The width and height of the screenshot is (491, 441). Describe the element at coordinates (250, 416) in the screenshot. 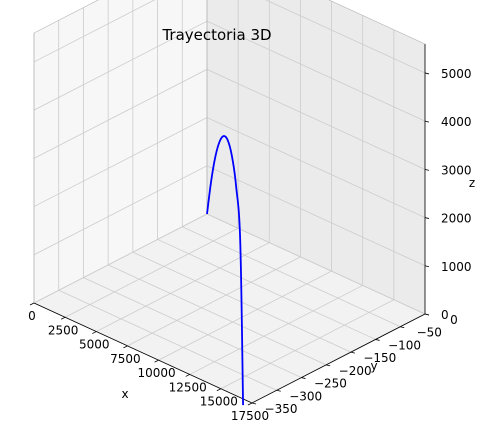

I see `x-tick-label: 17500` at that location.